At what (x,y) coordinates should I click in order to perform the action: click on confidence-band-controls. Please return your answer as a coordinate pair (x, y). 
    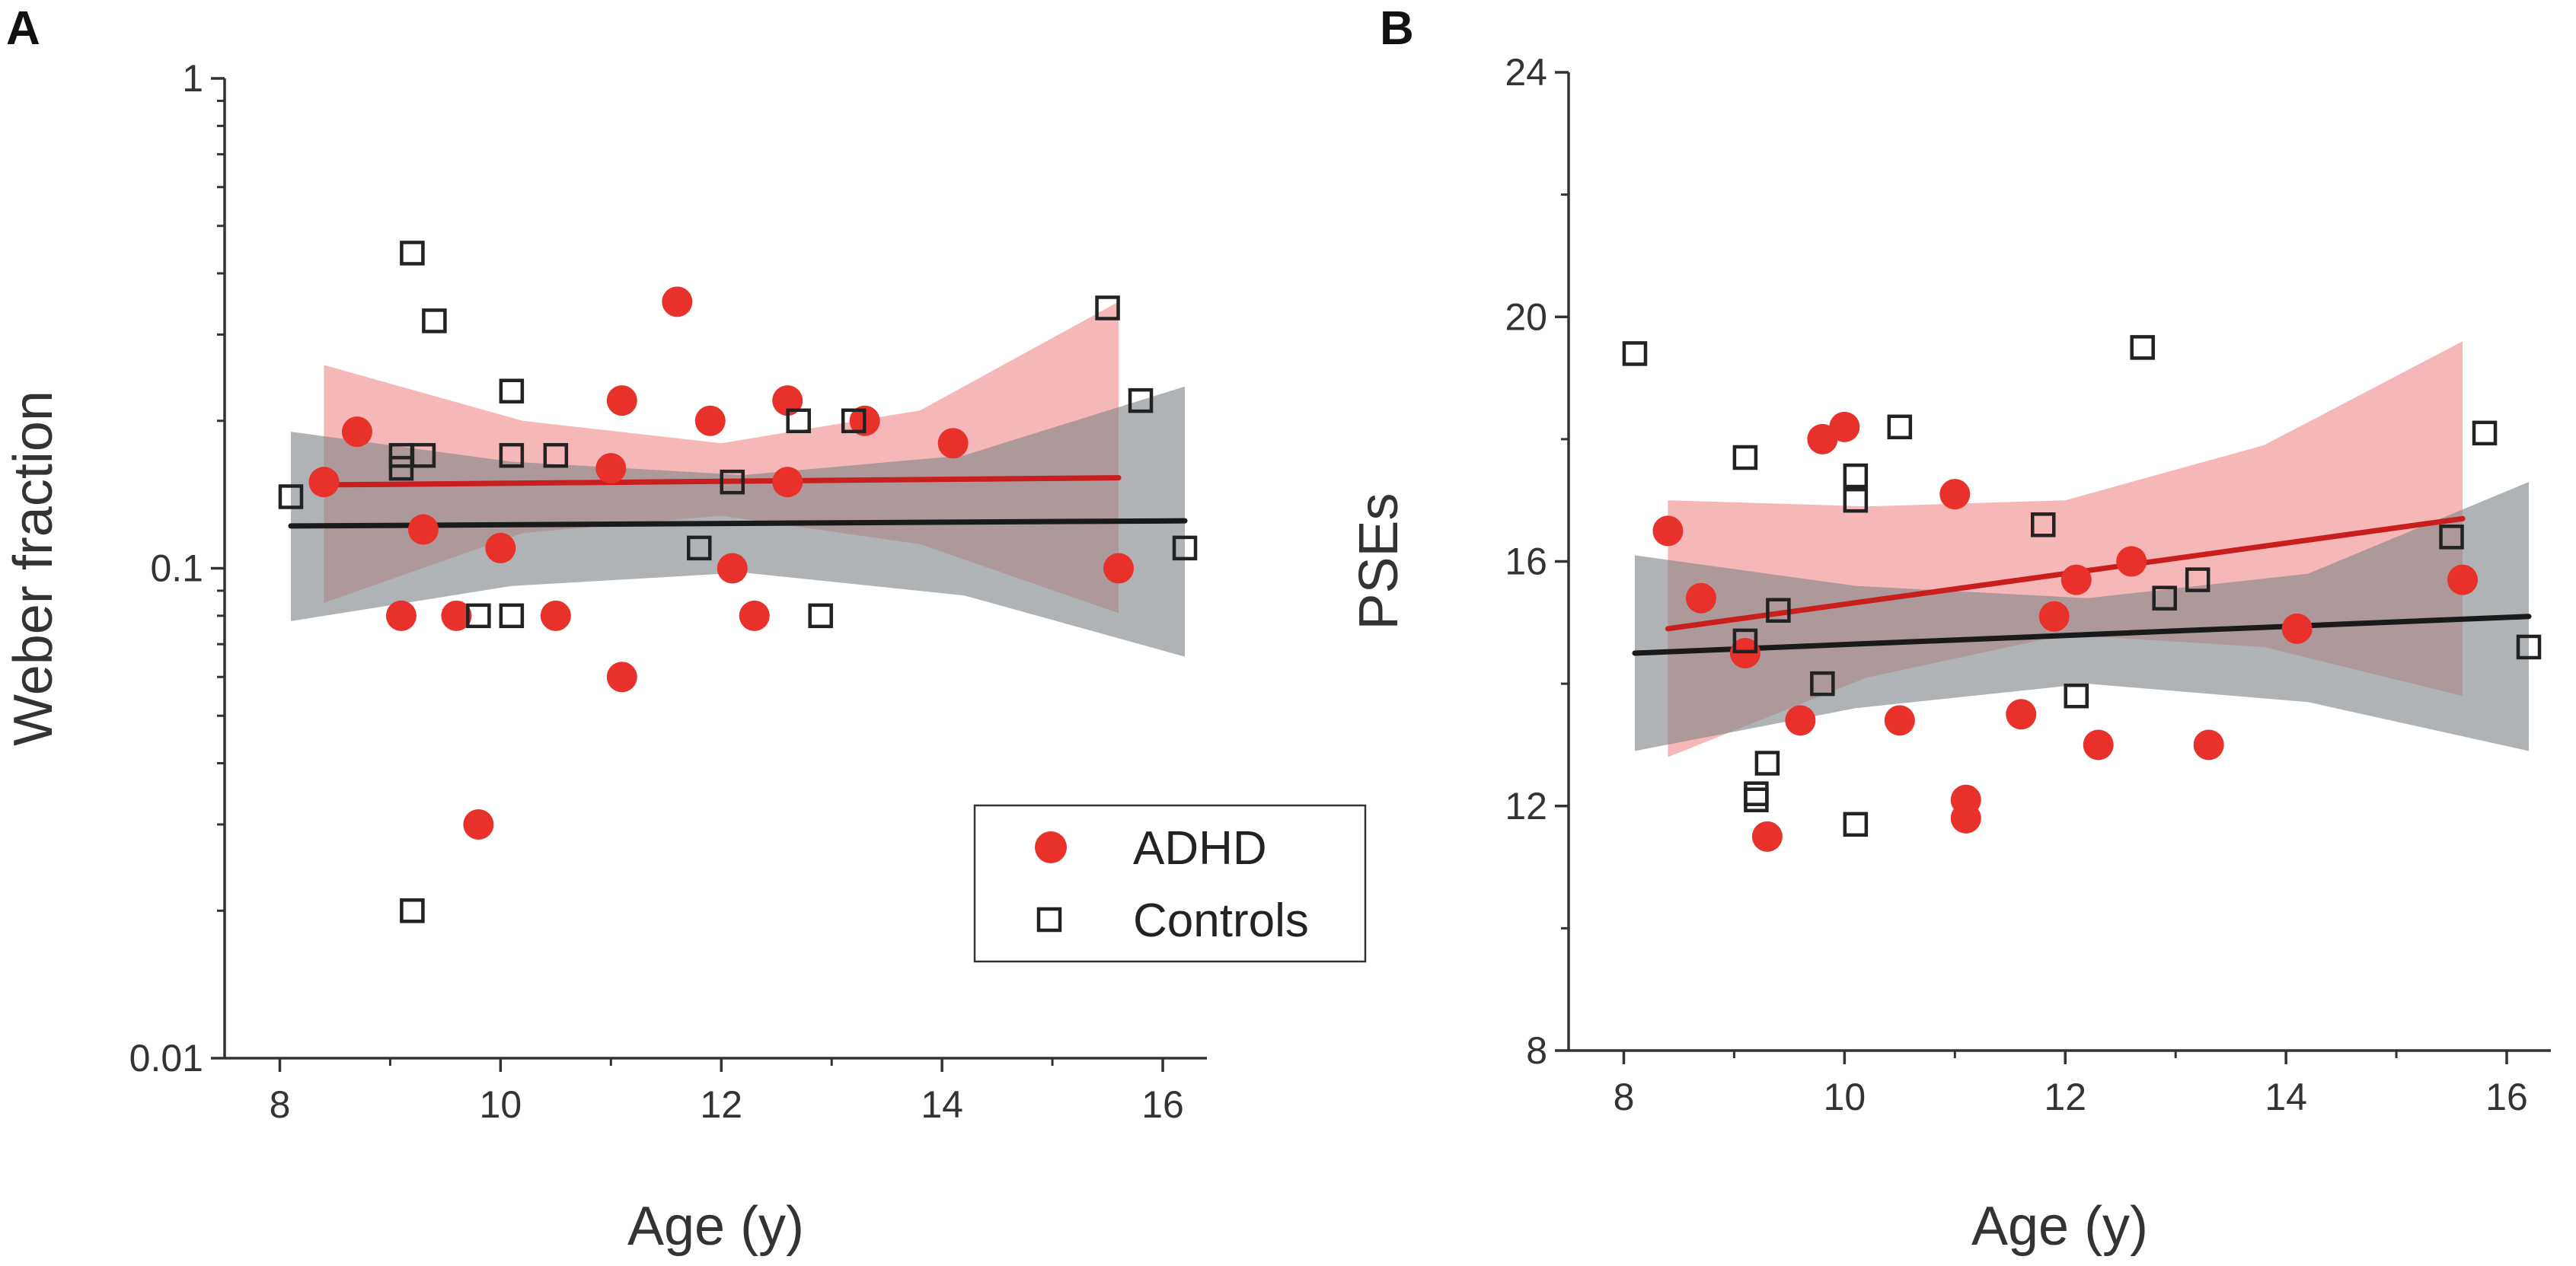
    Looking at the image, I should click on (2082, 616).